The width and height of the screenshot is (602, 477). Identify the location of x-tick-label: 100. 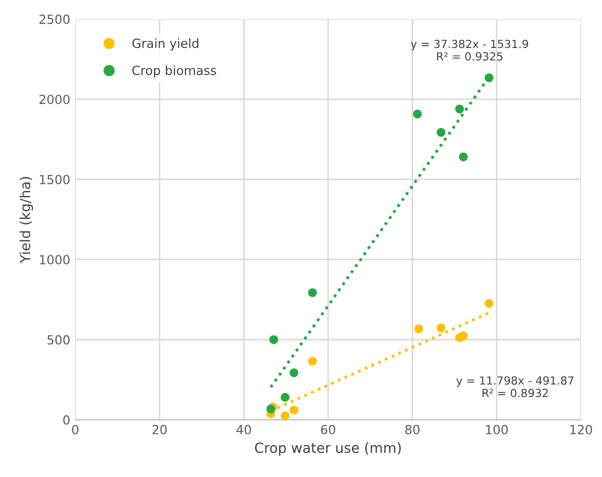
(497, 429).